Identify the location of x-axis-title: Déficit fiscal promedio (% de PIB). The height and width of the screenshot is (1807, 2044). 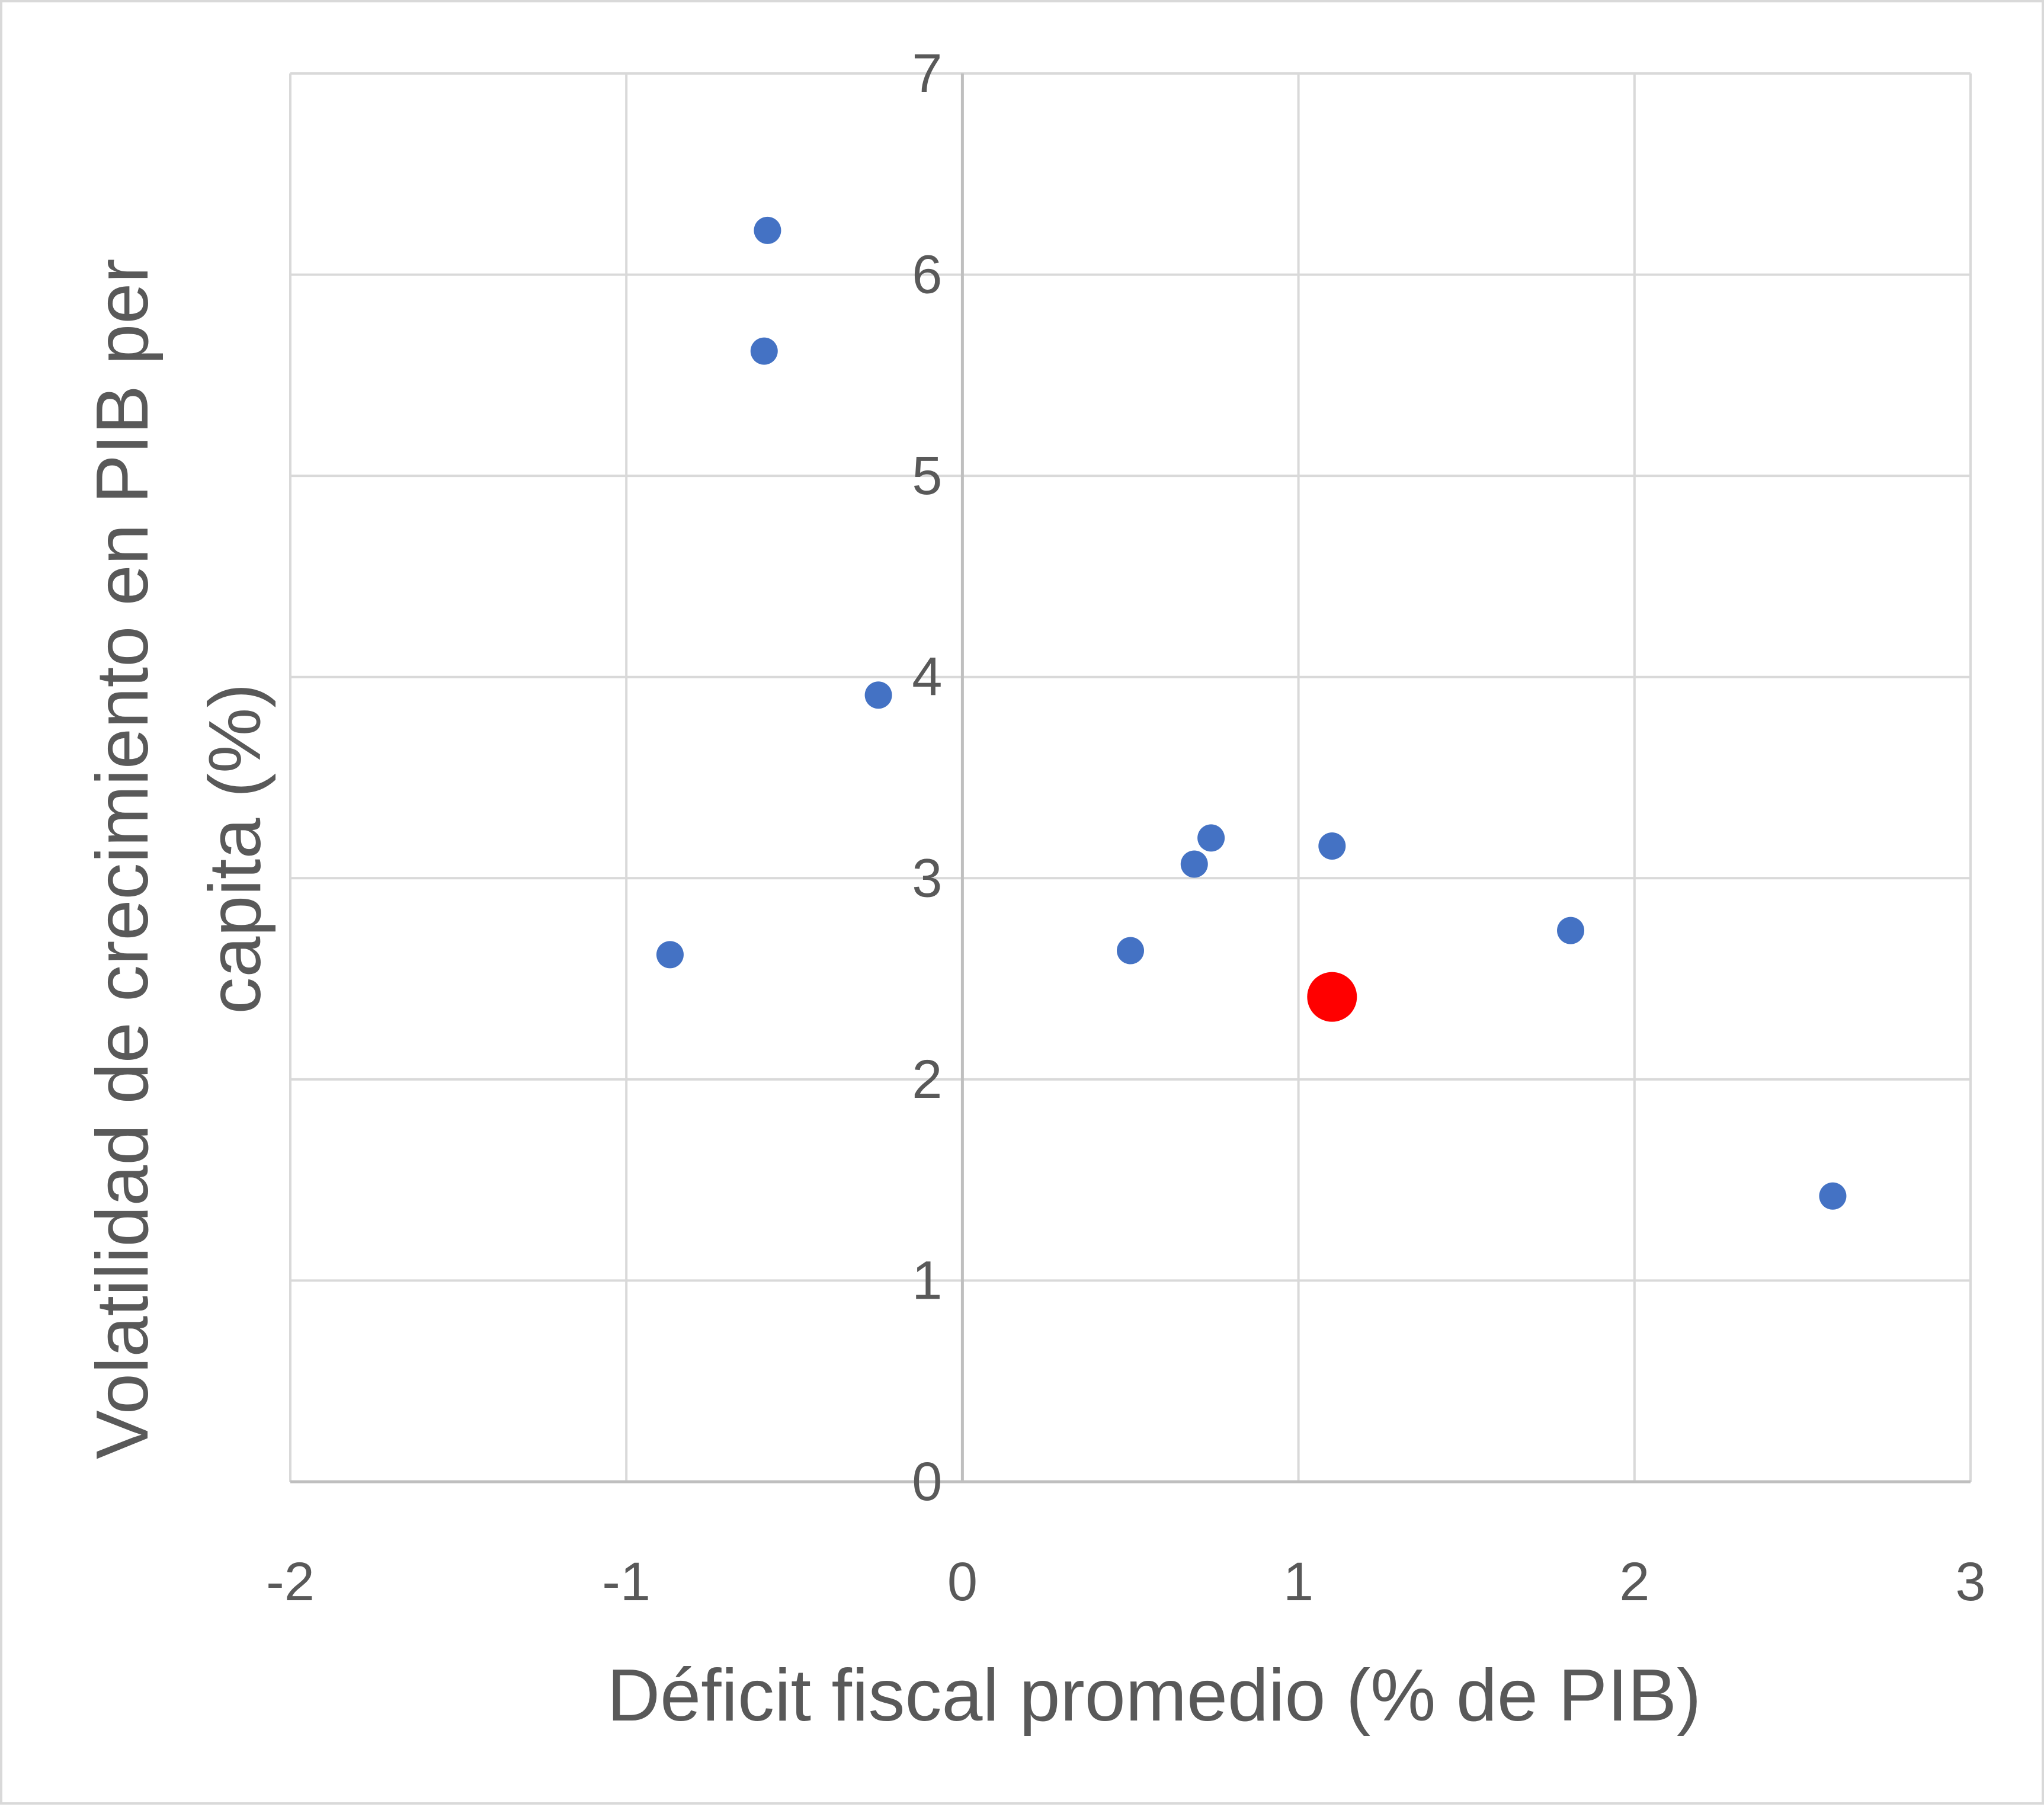
(1154, 1696).